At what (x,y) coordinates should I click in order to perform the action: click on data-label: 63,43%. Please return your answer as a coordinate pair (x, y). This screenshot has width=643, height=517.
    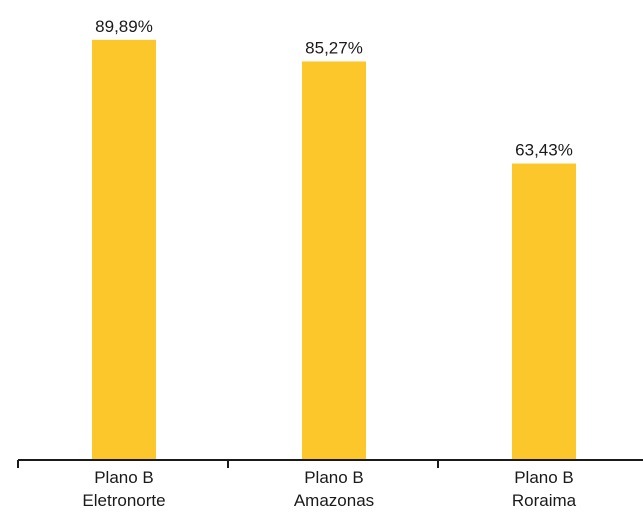
    Looking at the image, I should click on (544, 150).